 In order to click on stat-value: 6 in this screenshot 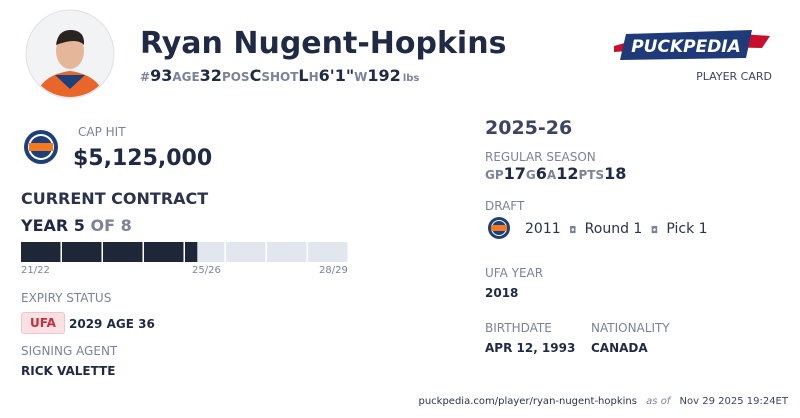, I will do `click(541, 173)`.